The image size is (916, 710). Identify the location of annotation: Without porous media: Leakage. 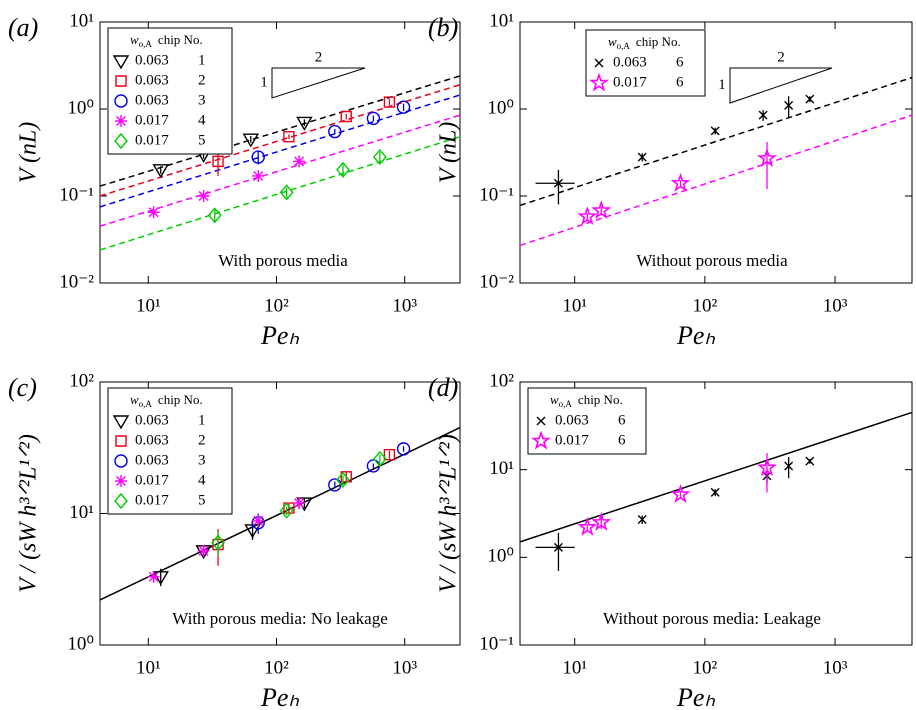
(712, 618).